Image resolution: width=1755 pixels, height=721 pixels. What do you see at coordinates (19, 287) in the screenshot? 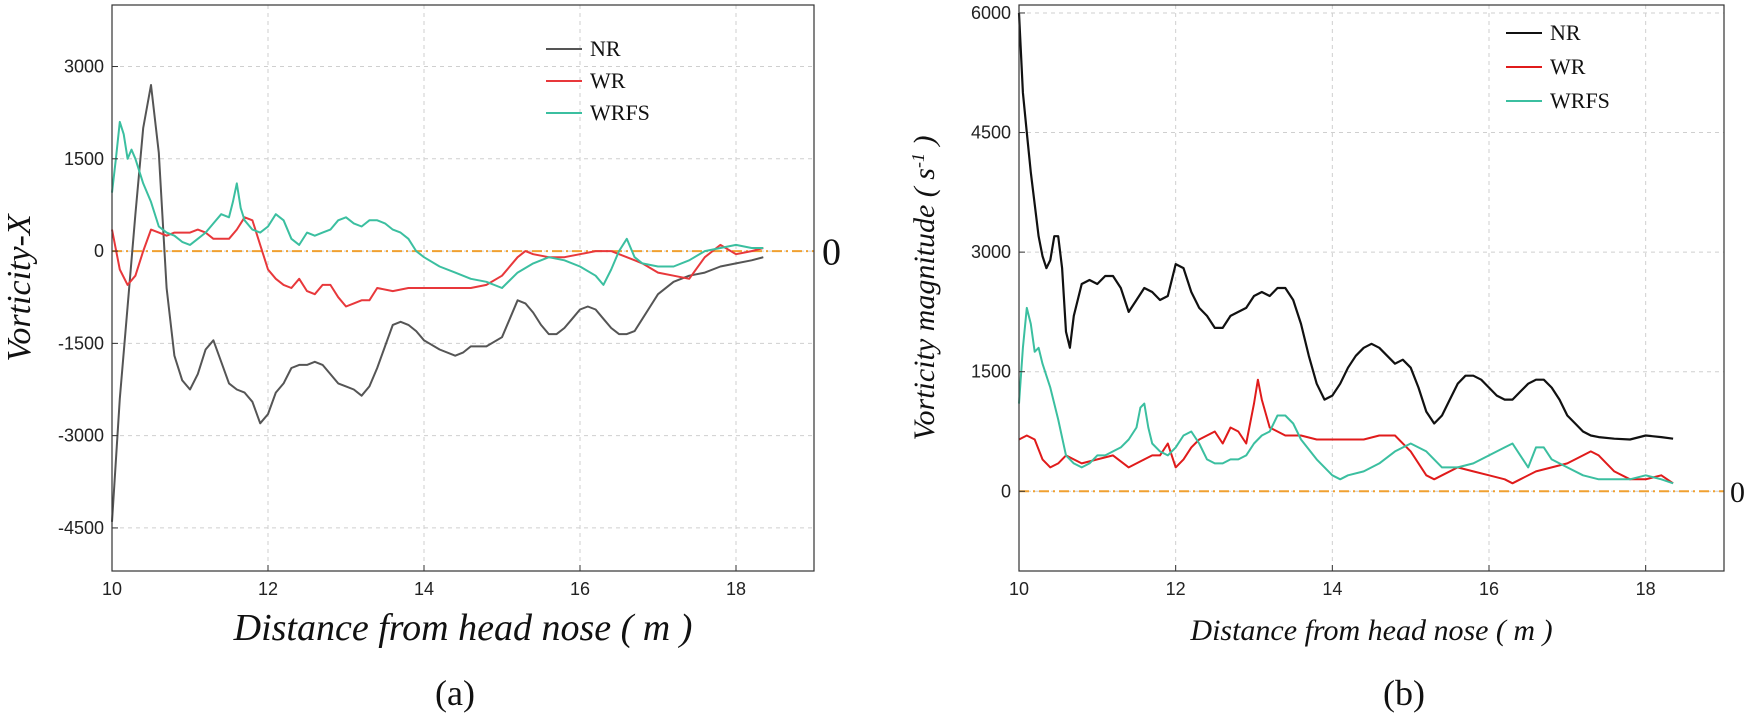
I see `y-axis-label: Vorticity-X` at bounding box center [19, 287].